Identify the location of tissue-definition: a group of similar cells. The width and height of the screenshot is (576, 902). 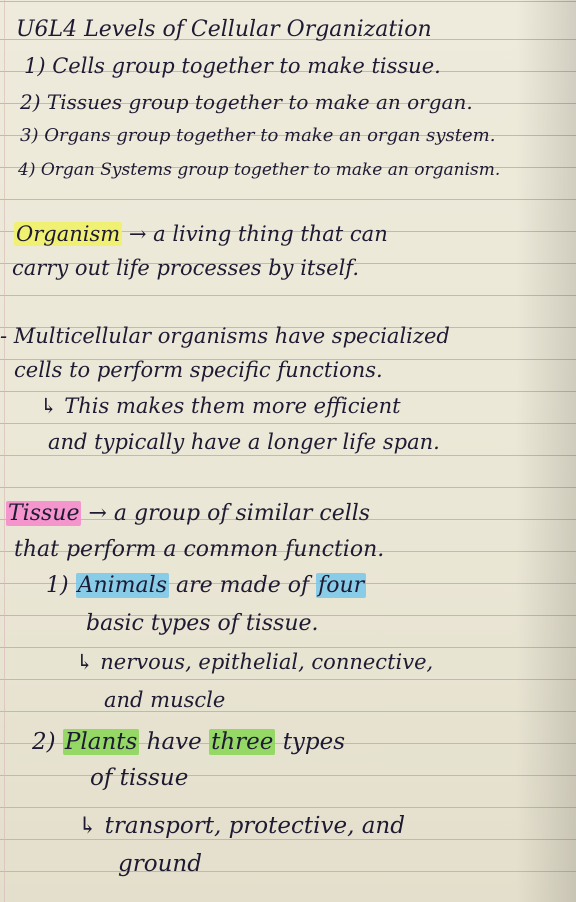
(242, 513).